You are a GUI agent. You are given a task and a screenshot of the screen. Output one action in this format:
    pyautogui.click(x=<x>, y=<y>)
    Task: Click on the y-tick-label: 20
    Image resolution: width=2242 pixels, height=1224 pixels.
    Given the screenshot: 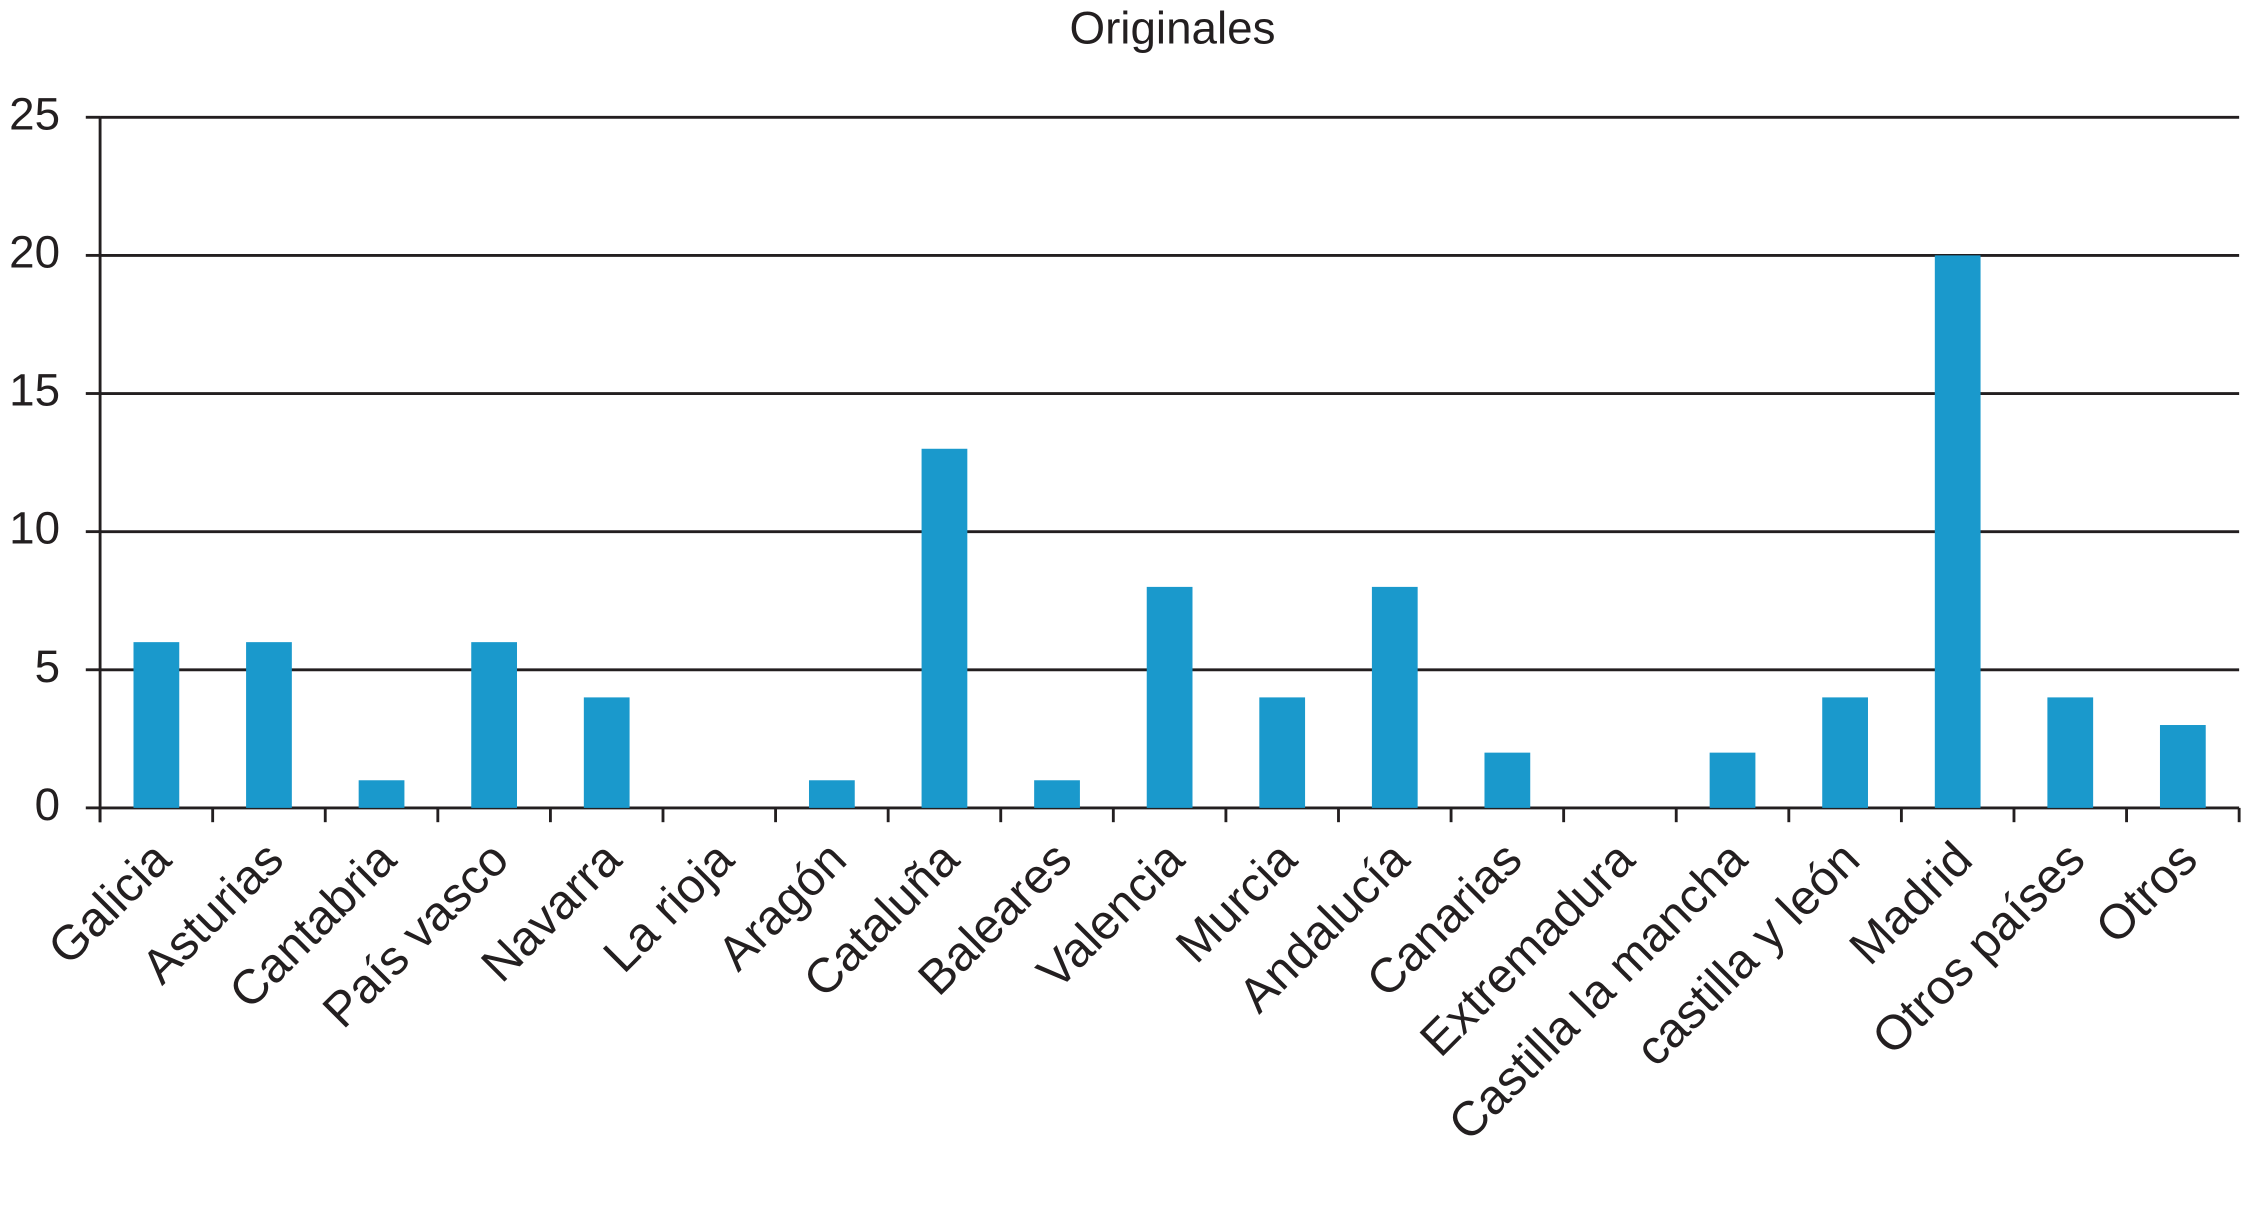 What is the action you would take?
    pyautogui.click(x=34, y=251)
    